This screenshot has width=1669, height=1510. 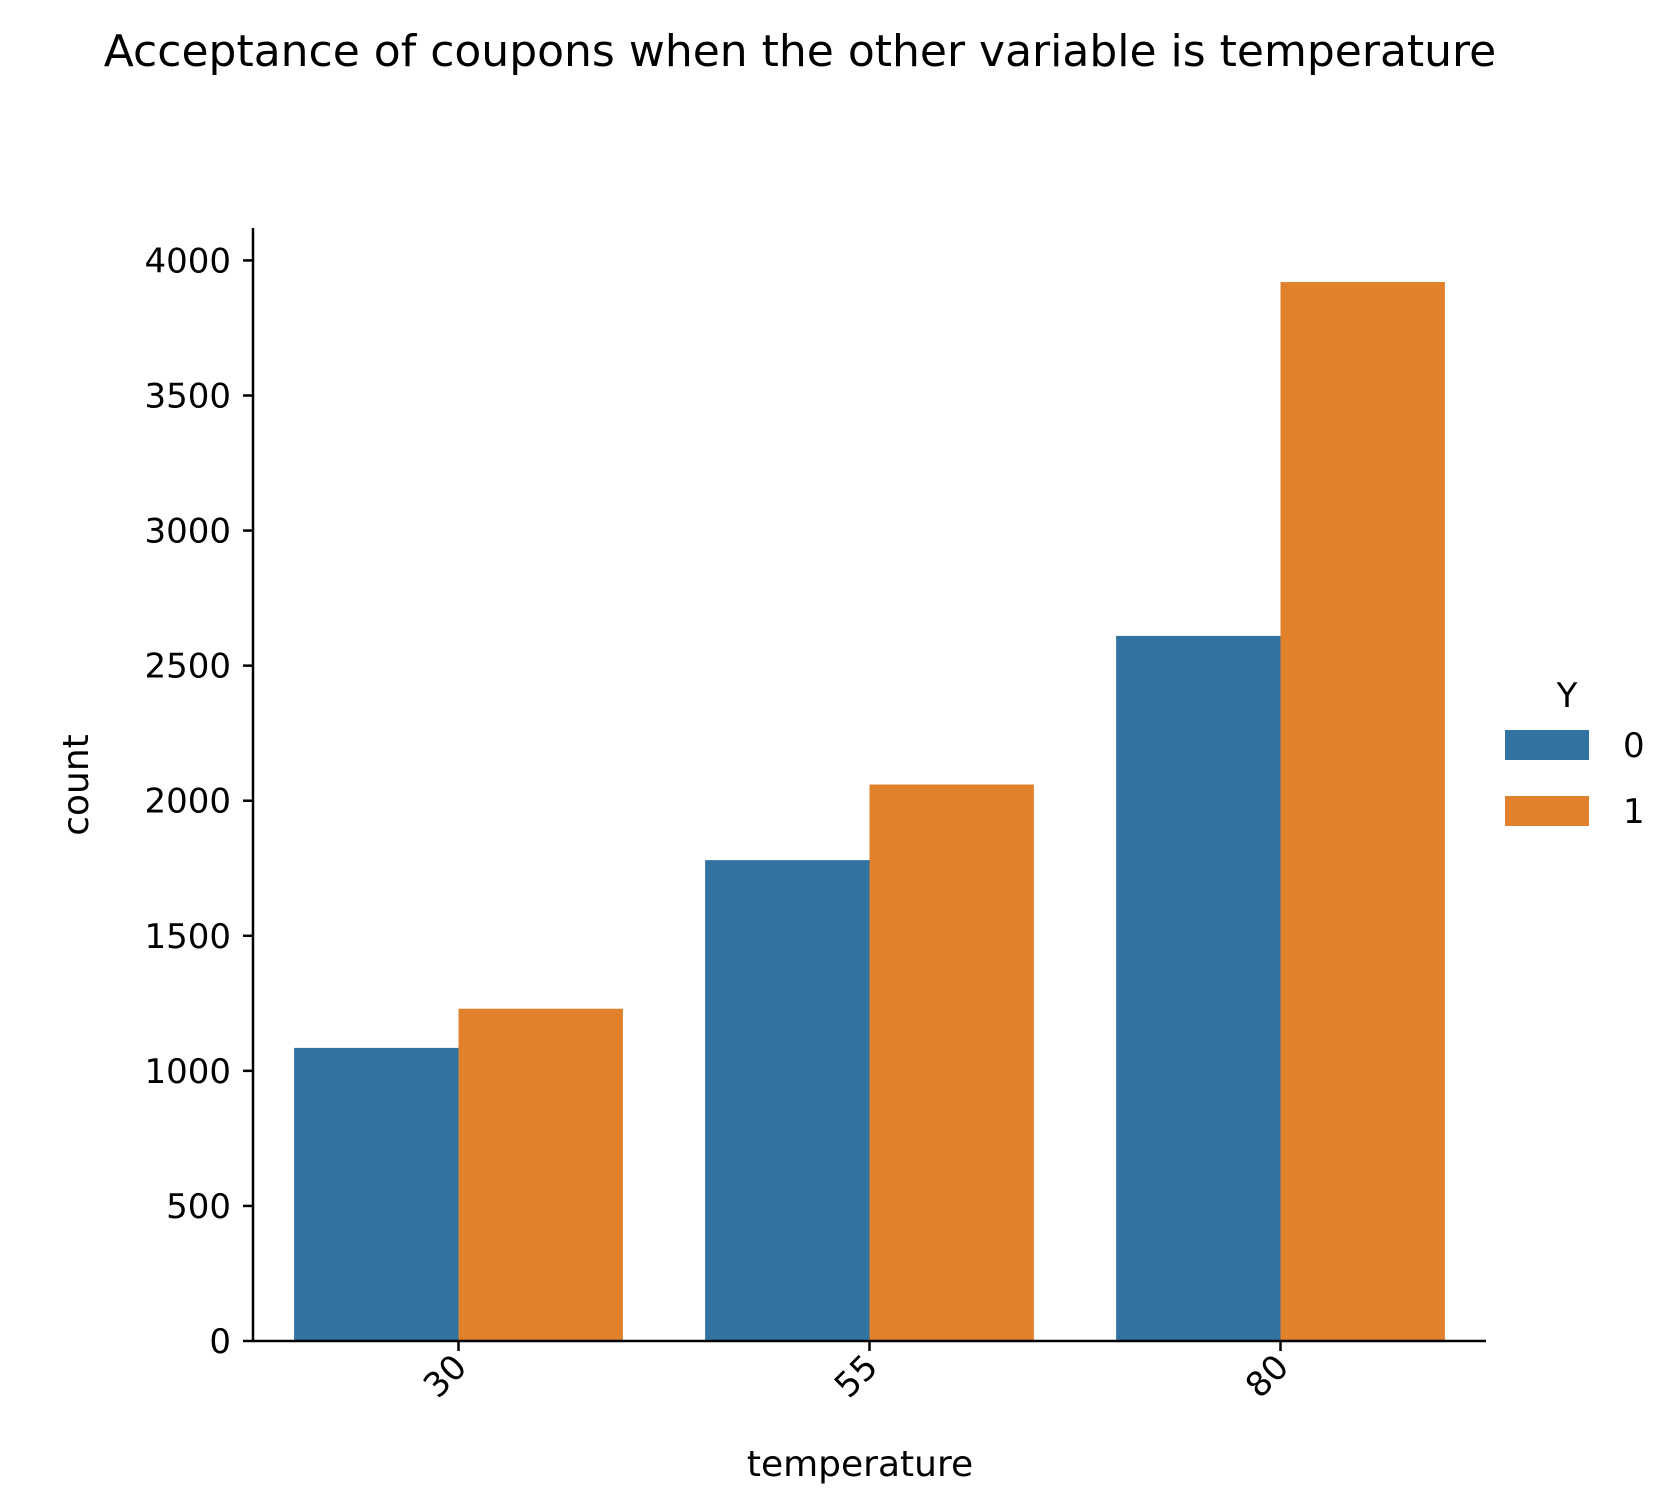 What do you see at coordinates (198, 1207) in the screenshot?
I see `y-tick-label: 500` at bounding box center [198, 1207].